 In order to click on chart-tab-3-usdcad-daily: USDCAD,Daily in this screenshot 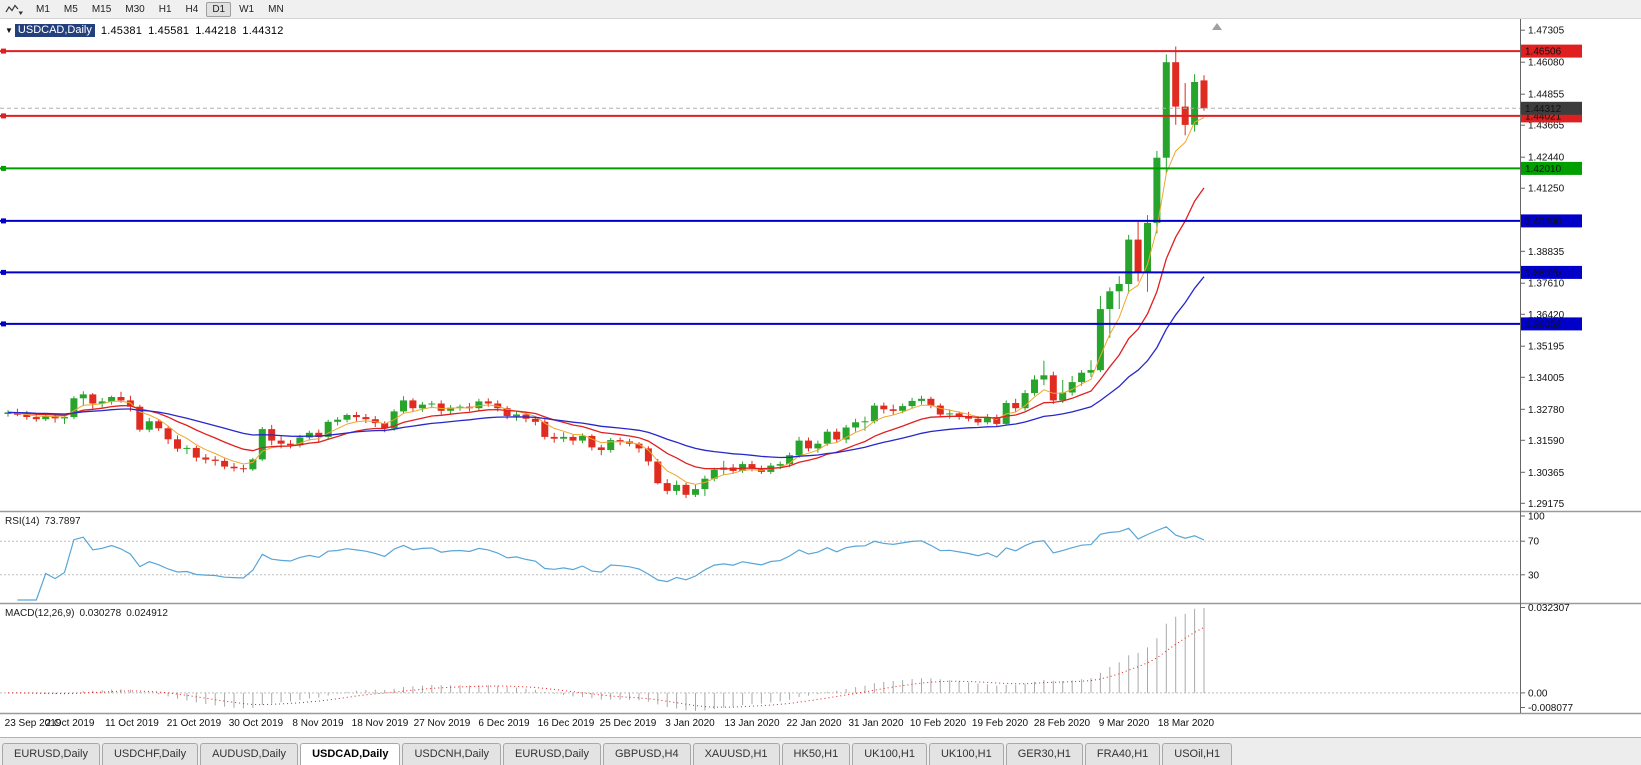, I will do `click(350, 754)`.